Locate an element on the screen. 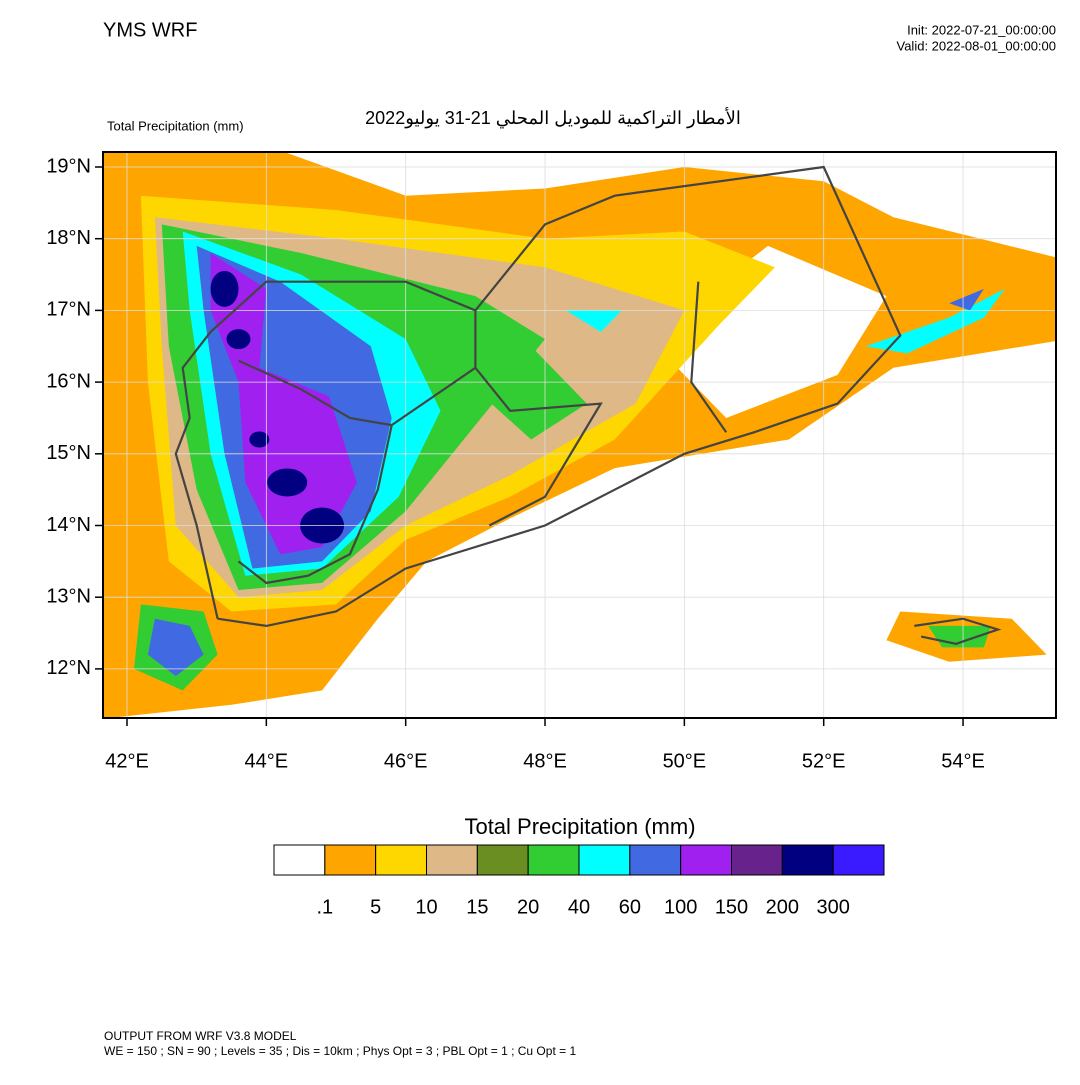 This screenshot has height=1085, width=1080. lat-label: 19°N is located at coordinates (68, 166).